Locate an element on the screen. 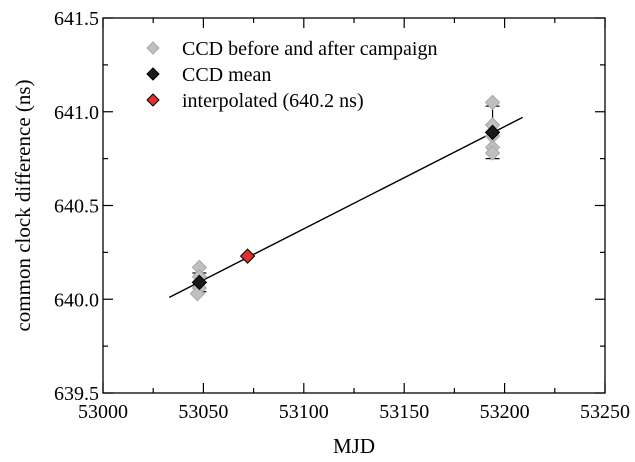  x-tick-label: 53000 is located at coordinates (103, 412).